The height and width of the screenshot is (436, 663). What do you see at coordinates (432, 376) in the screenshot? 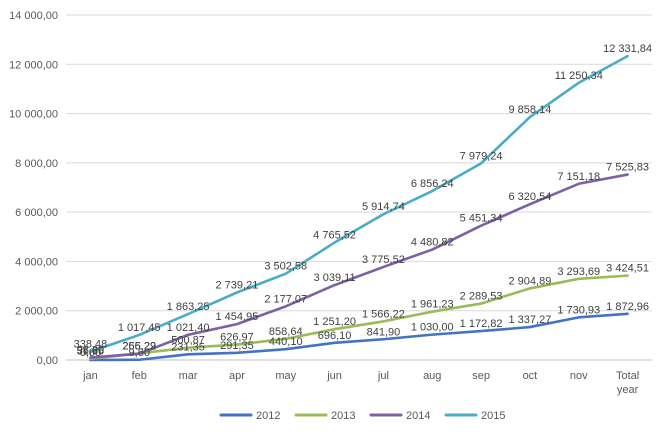
I see `x-tick-label: aug` at bounding box center [432, 376].